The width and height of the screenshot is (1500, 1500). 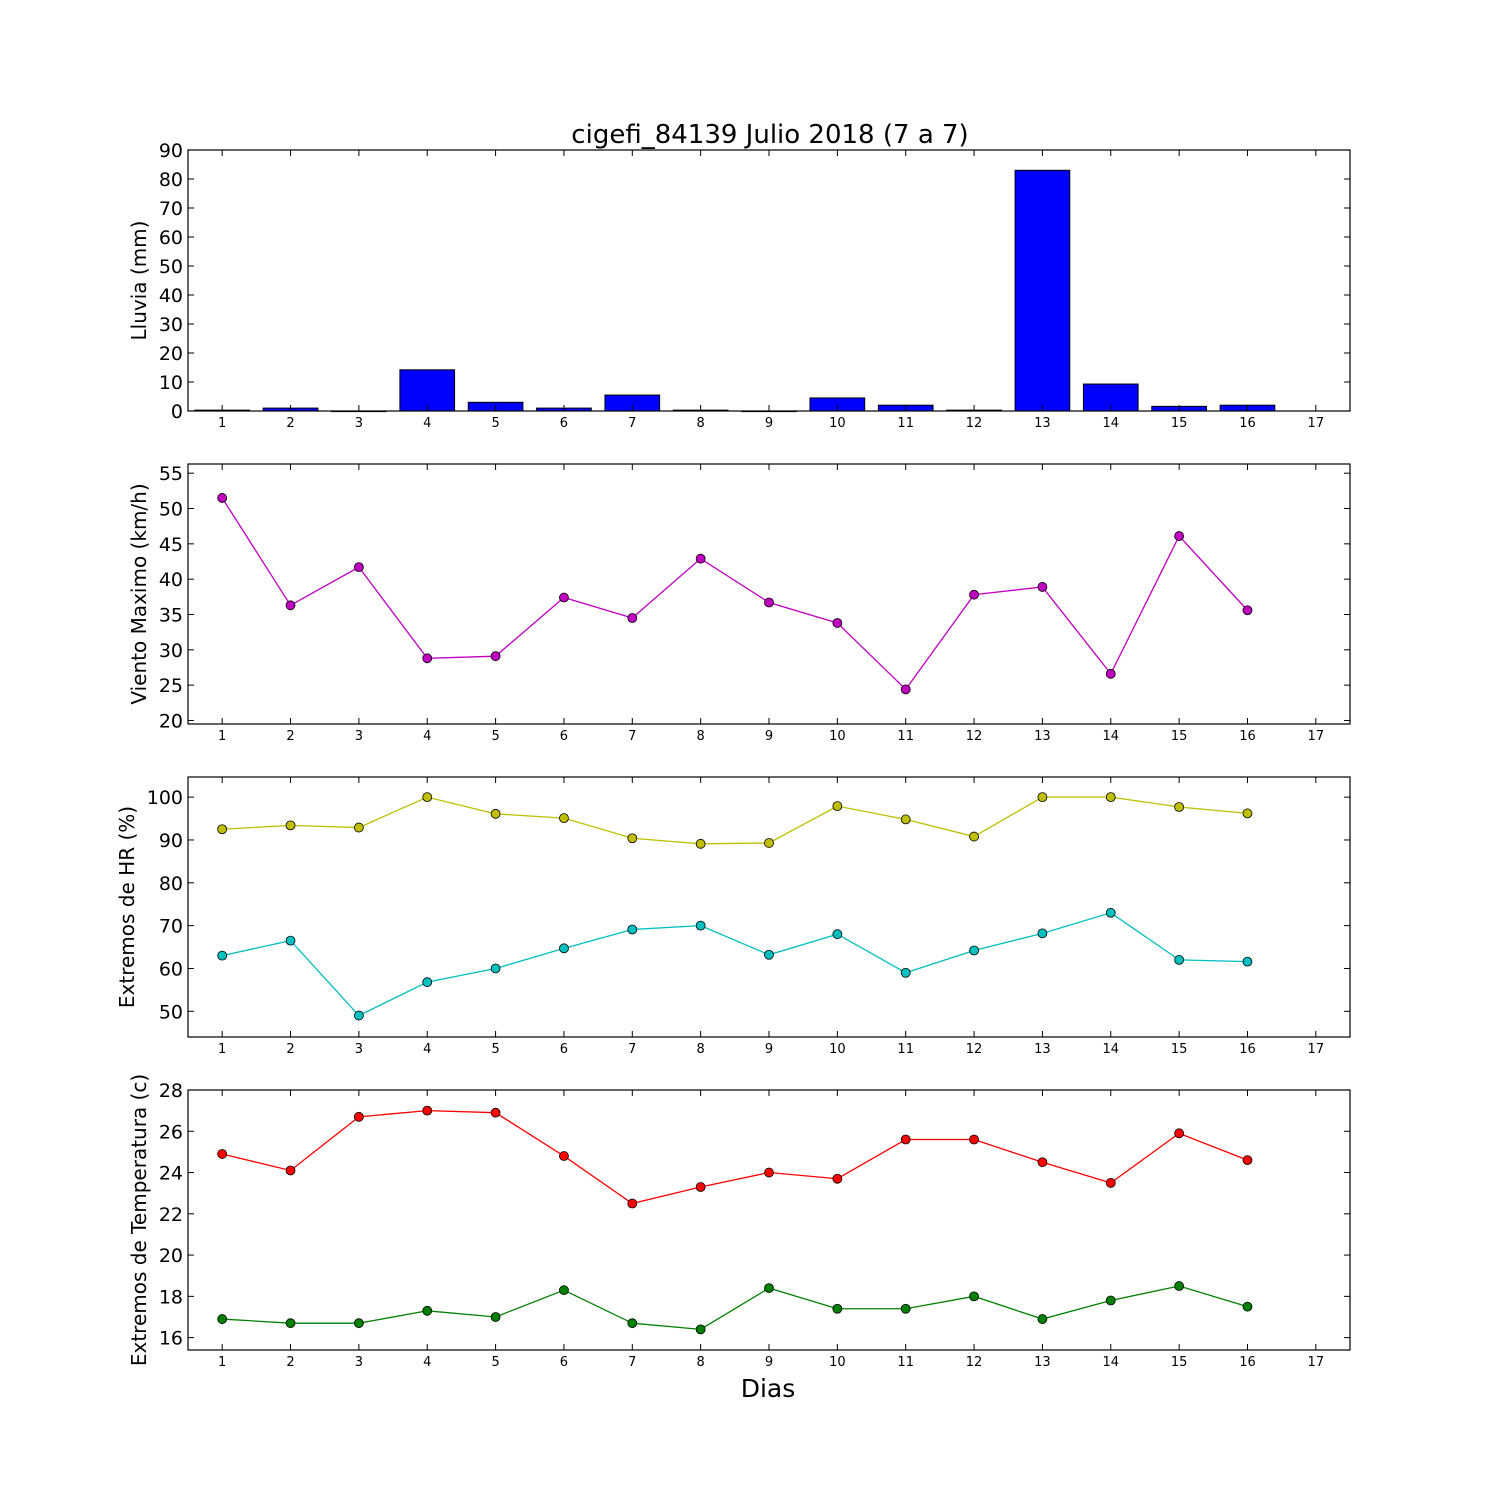 What do you see at coordinates (359, 423) in the screenshot?
I see `rainfall-xtick-label-3: 3` at bounding box center [359, 423].